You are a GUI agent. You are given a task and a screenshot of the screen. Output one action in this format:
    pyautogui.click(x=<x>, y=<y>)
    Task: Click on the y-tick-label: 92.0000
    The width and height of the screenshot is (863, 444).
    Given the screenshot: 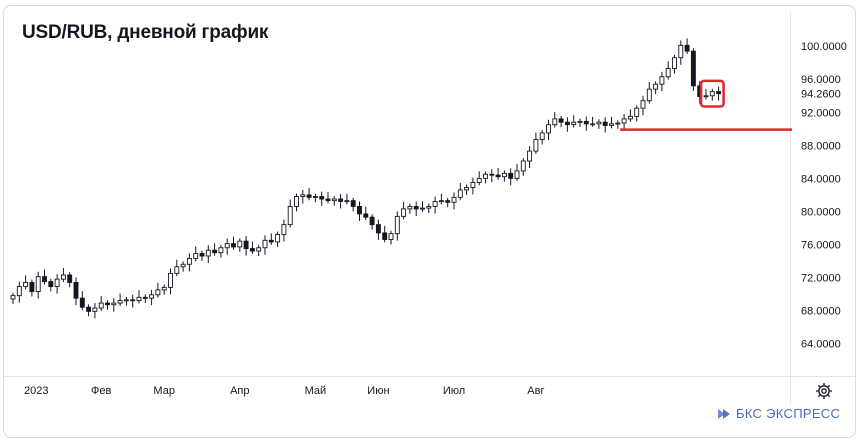 What is the action you would take?
    pyautogui.click(x=821, y=113)
    